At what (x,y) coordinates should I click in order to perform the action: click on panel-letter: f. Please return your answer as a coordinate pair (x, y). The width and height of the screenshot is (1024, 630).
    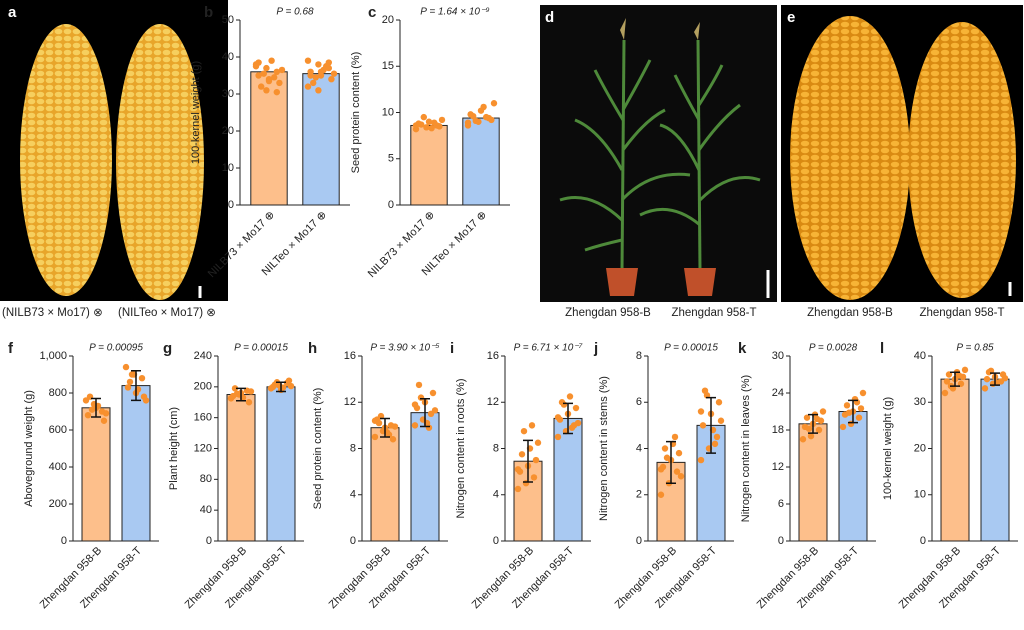
    Looking at the image, I should click on (11, 348).